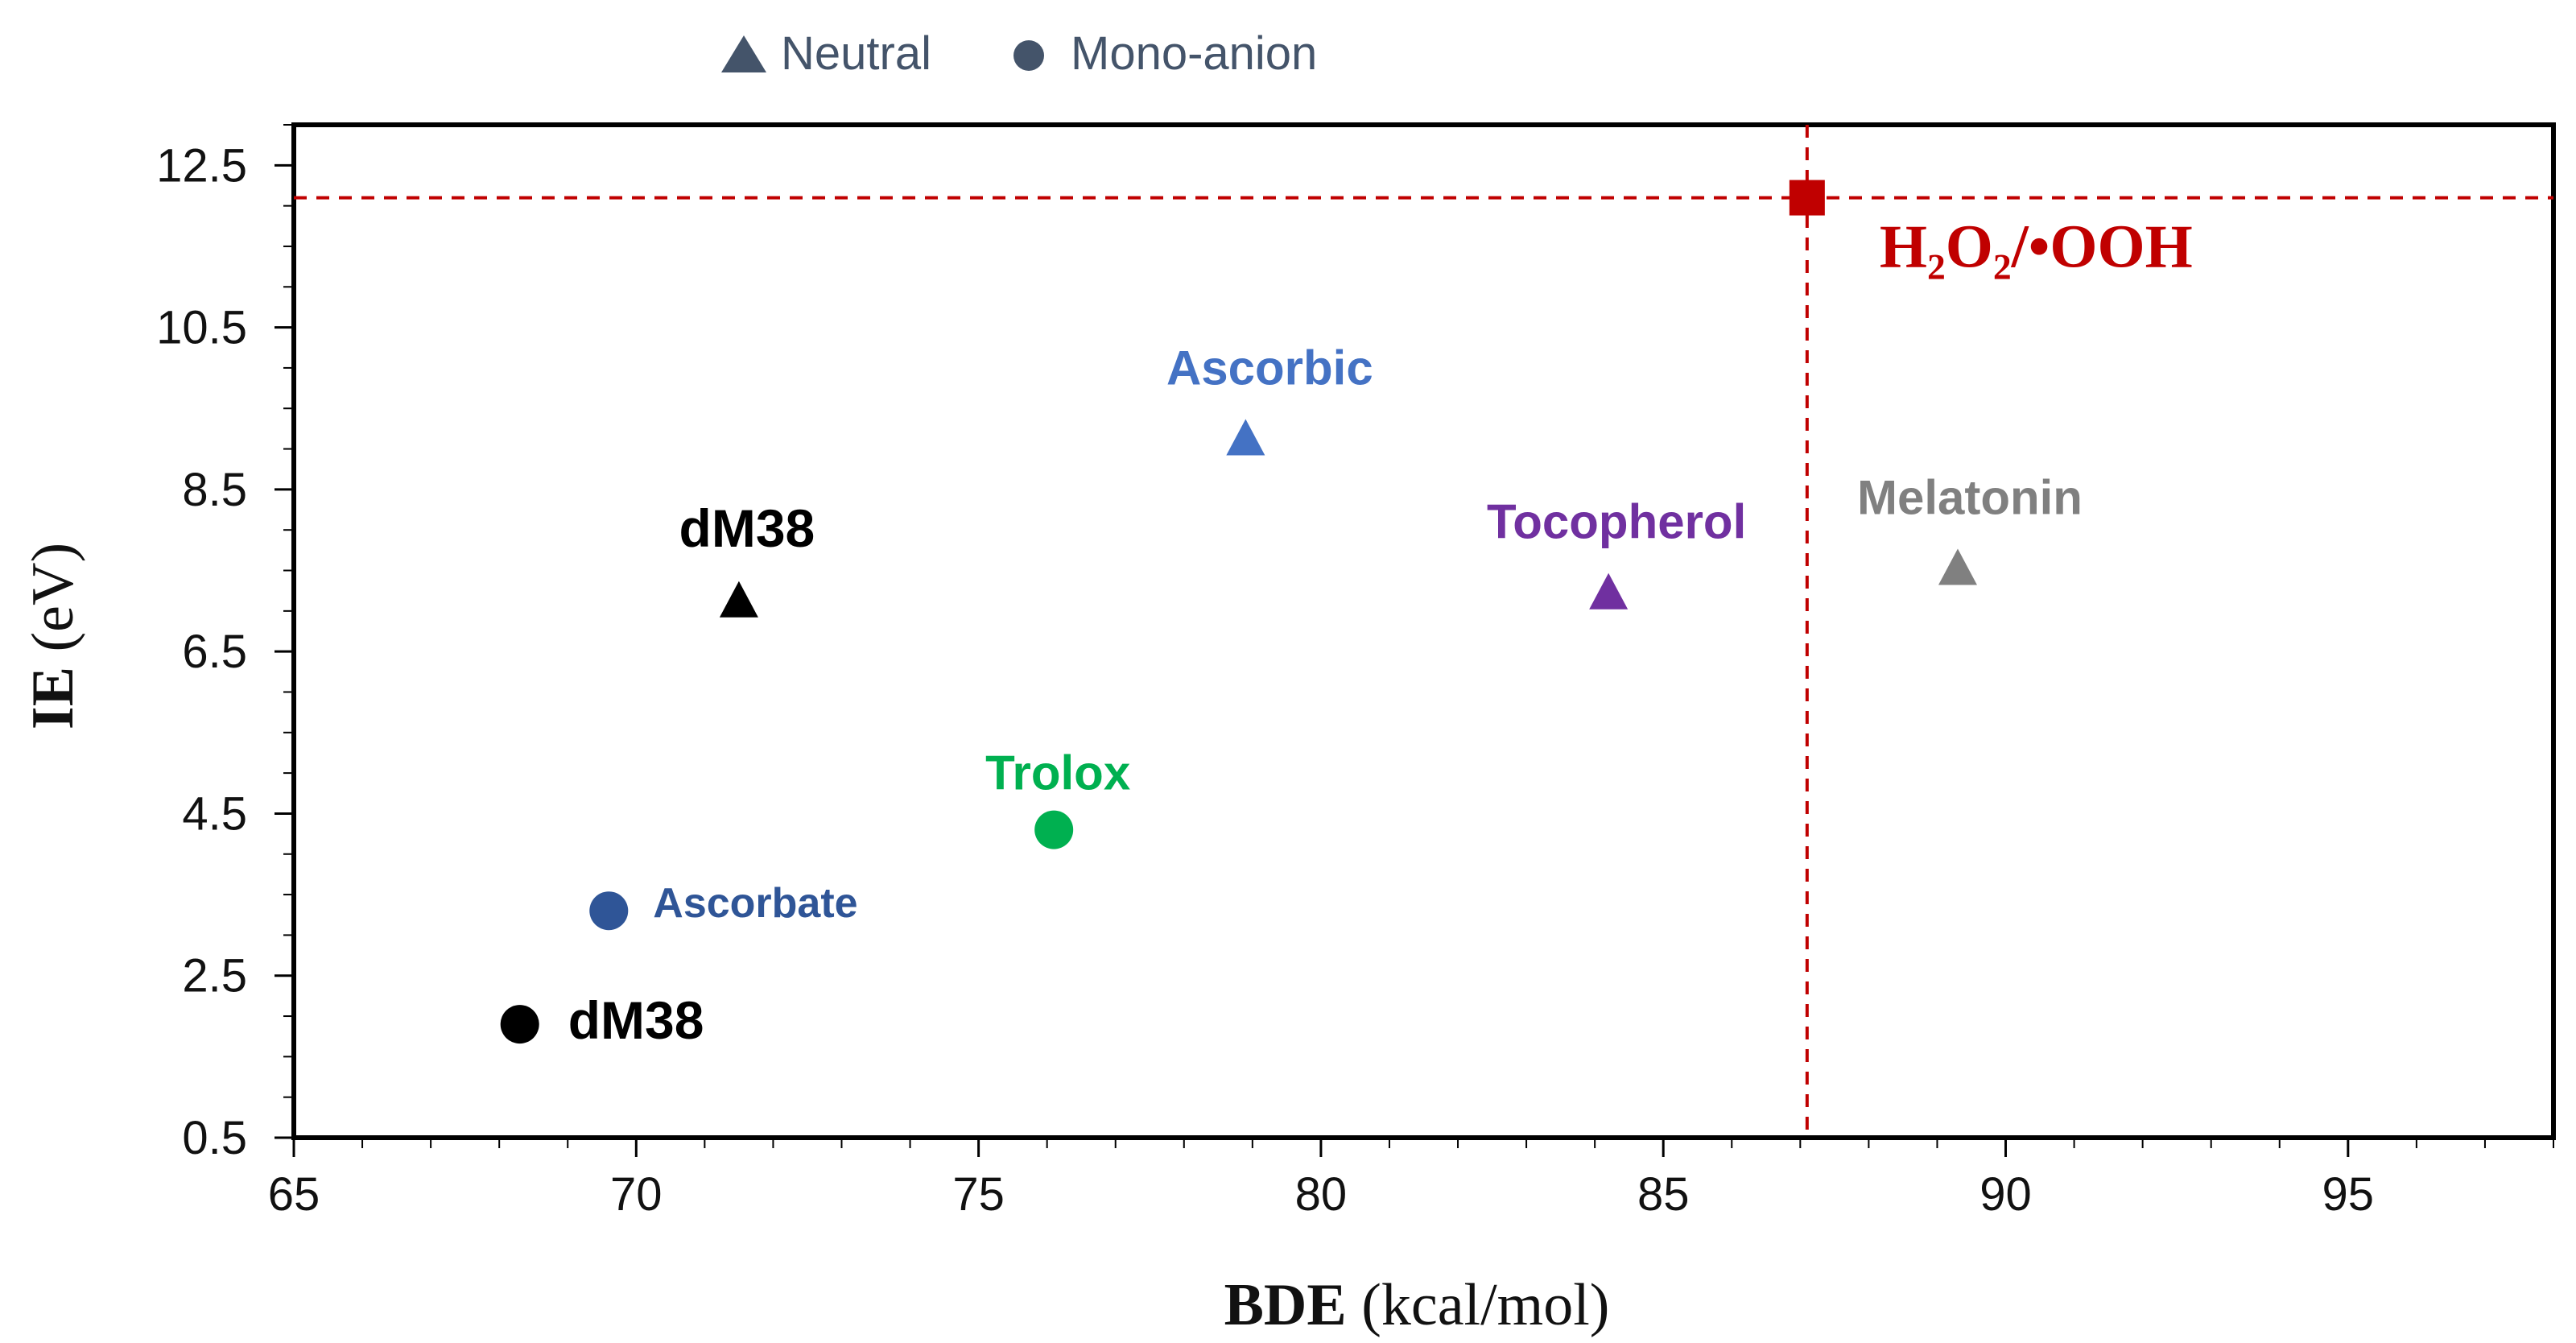 This screenshot has width=2576, height=1343. I want to click on x-tick-label: 85, so click(1663, 1194).